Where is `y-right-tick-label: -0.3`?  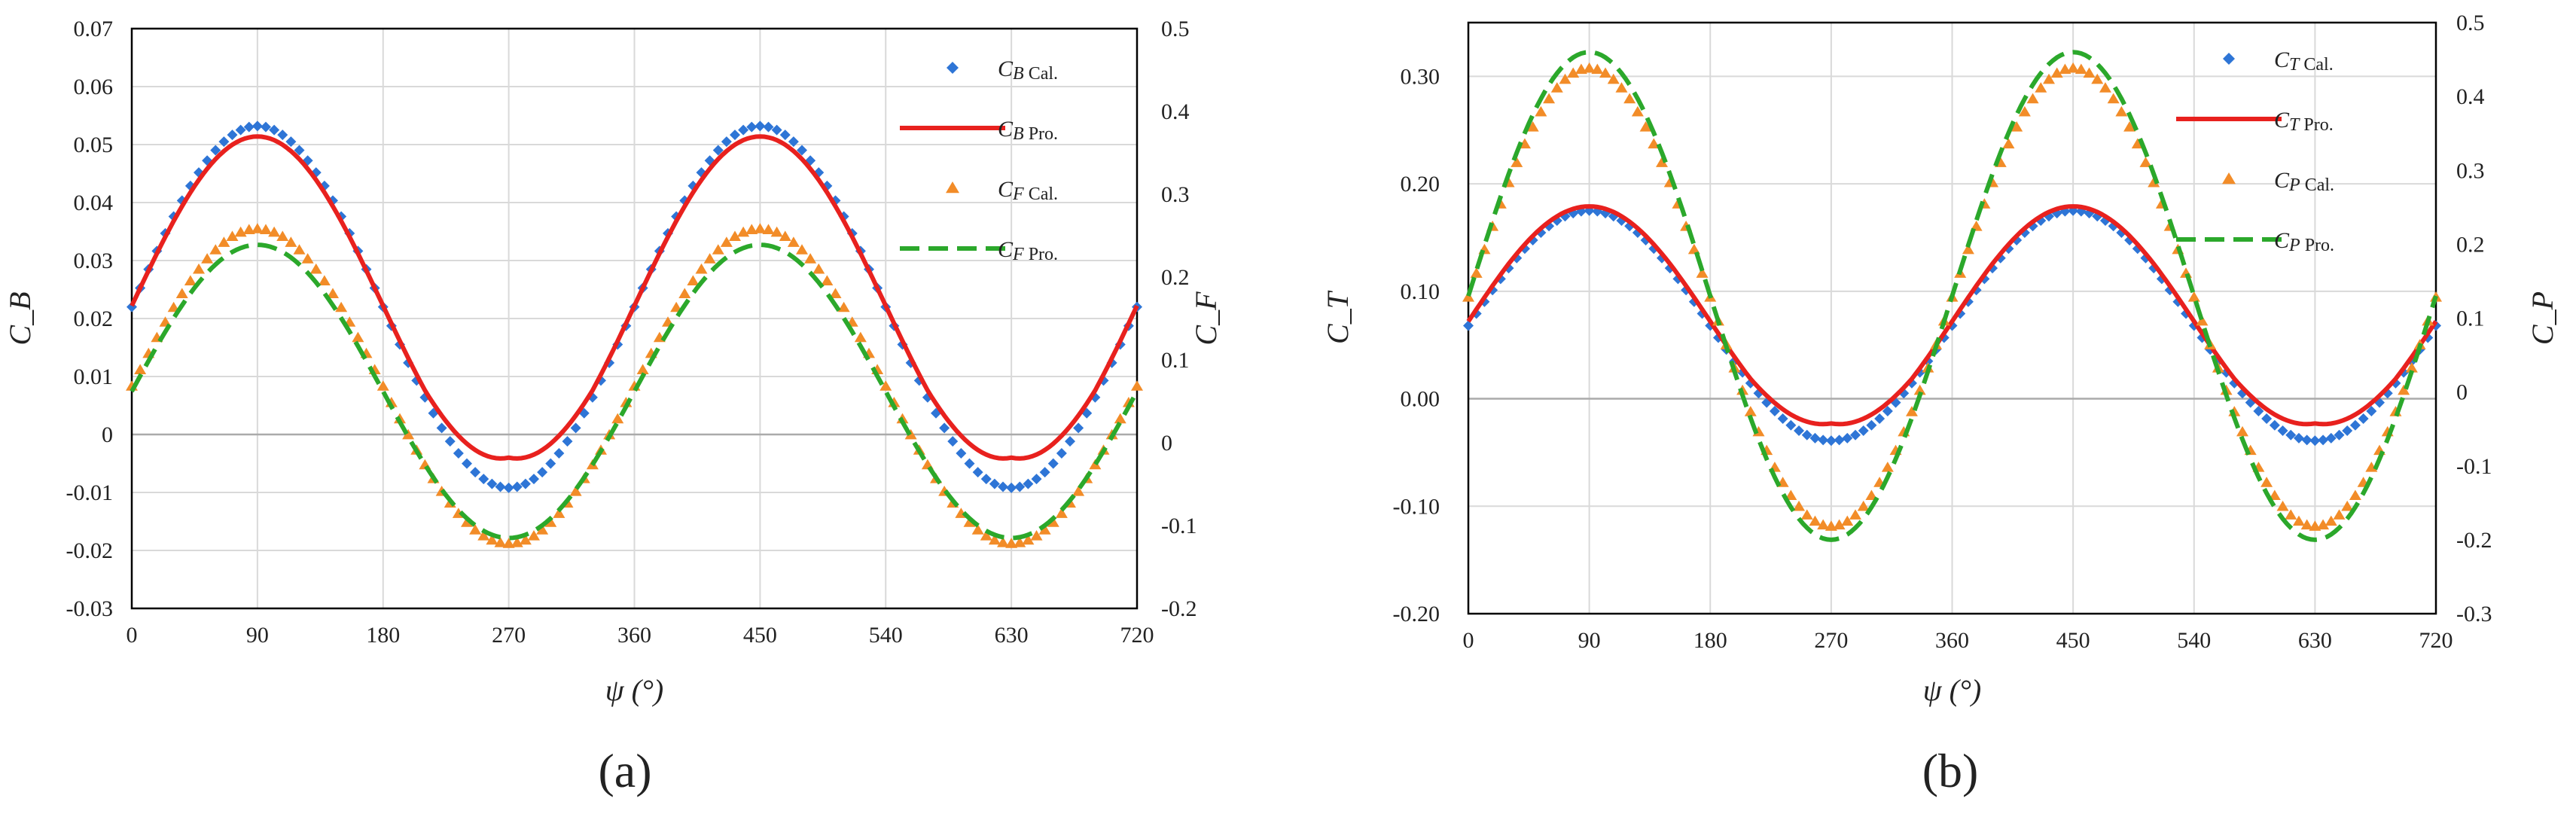
y-right-tick-label: -0.3 is located at coordinates (2474, 614).